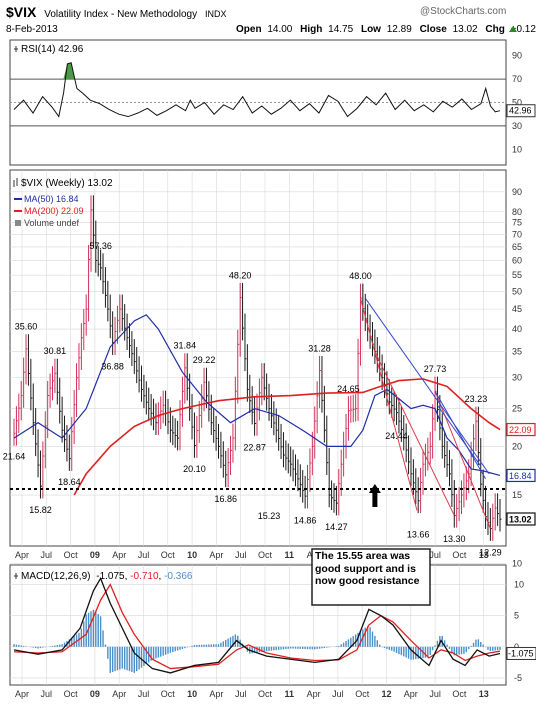 Image resolution: width=536 pixels, height=725 pixels. What do you see at coordinates (16, 49) in the screenshot?
I see `rsi-legend-icon` at bounding box center [16, 49].